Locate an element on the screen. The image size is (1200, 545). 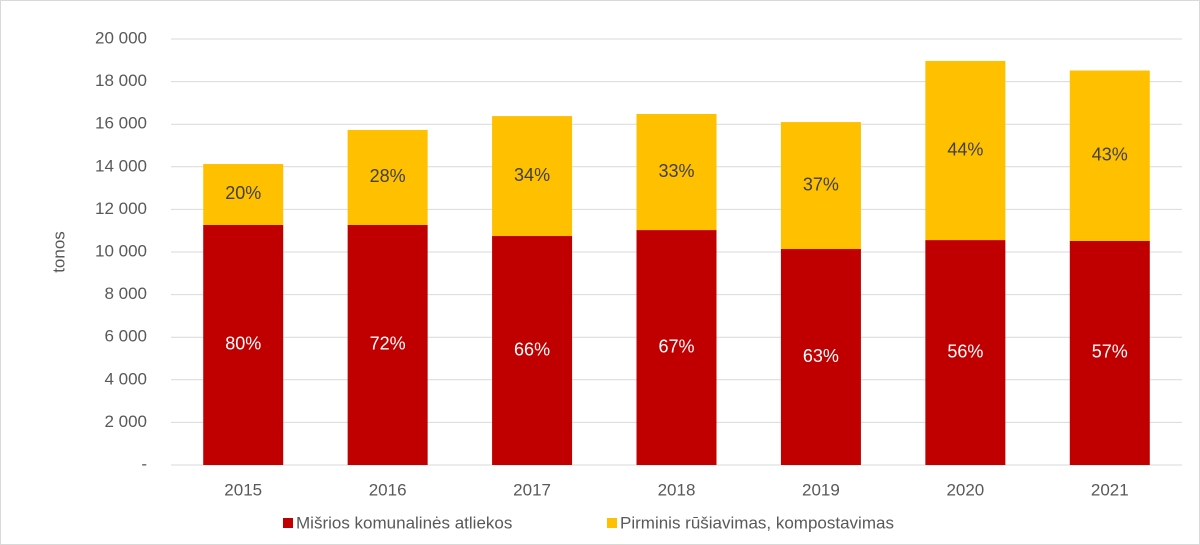
legend-label: Pirminis rūšiavimas, kompostavimas is located at coordinates (757, 522).